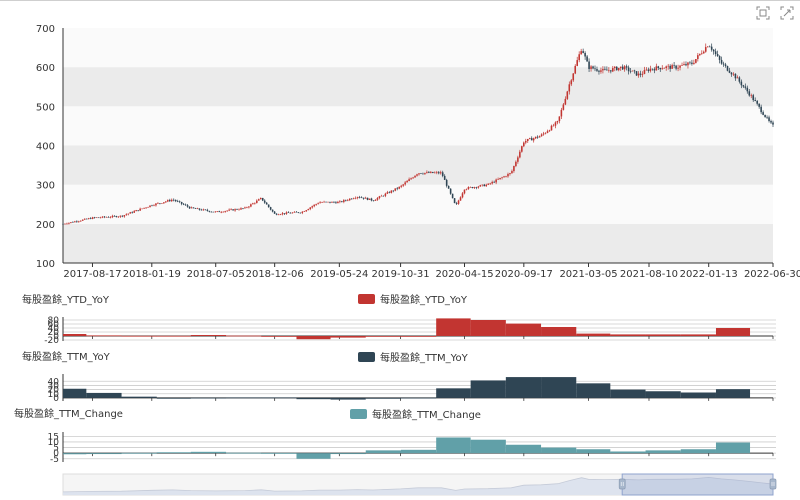 This screenshot has width=800, height=500. Describe the element at coordinates (54, 386) in the screenshot. I see `y-tick-label: 30` at that location.